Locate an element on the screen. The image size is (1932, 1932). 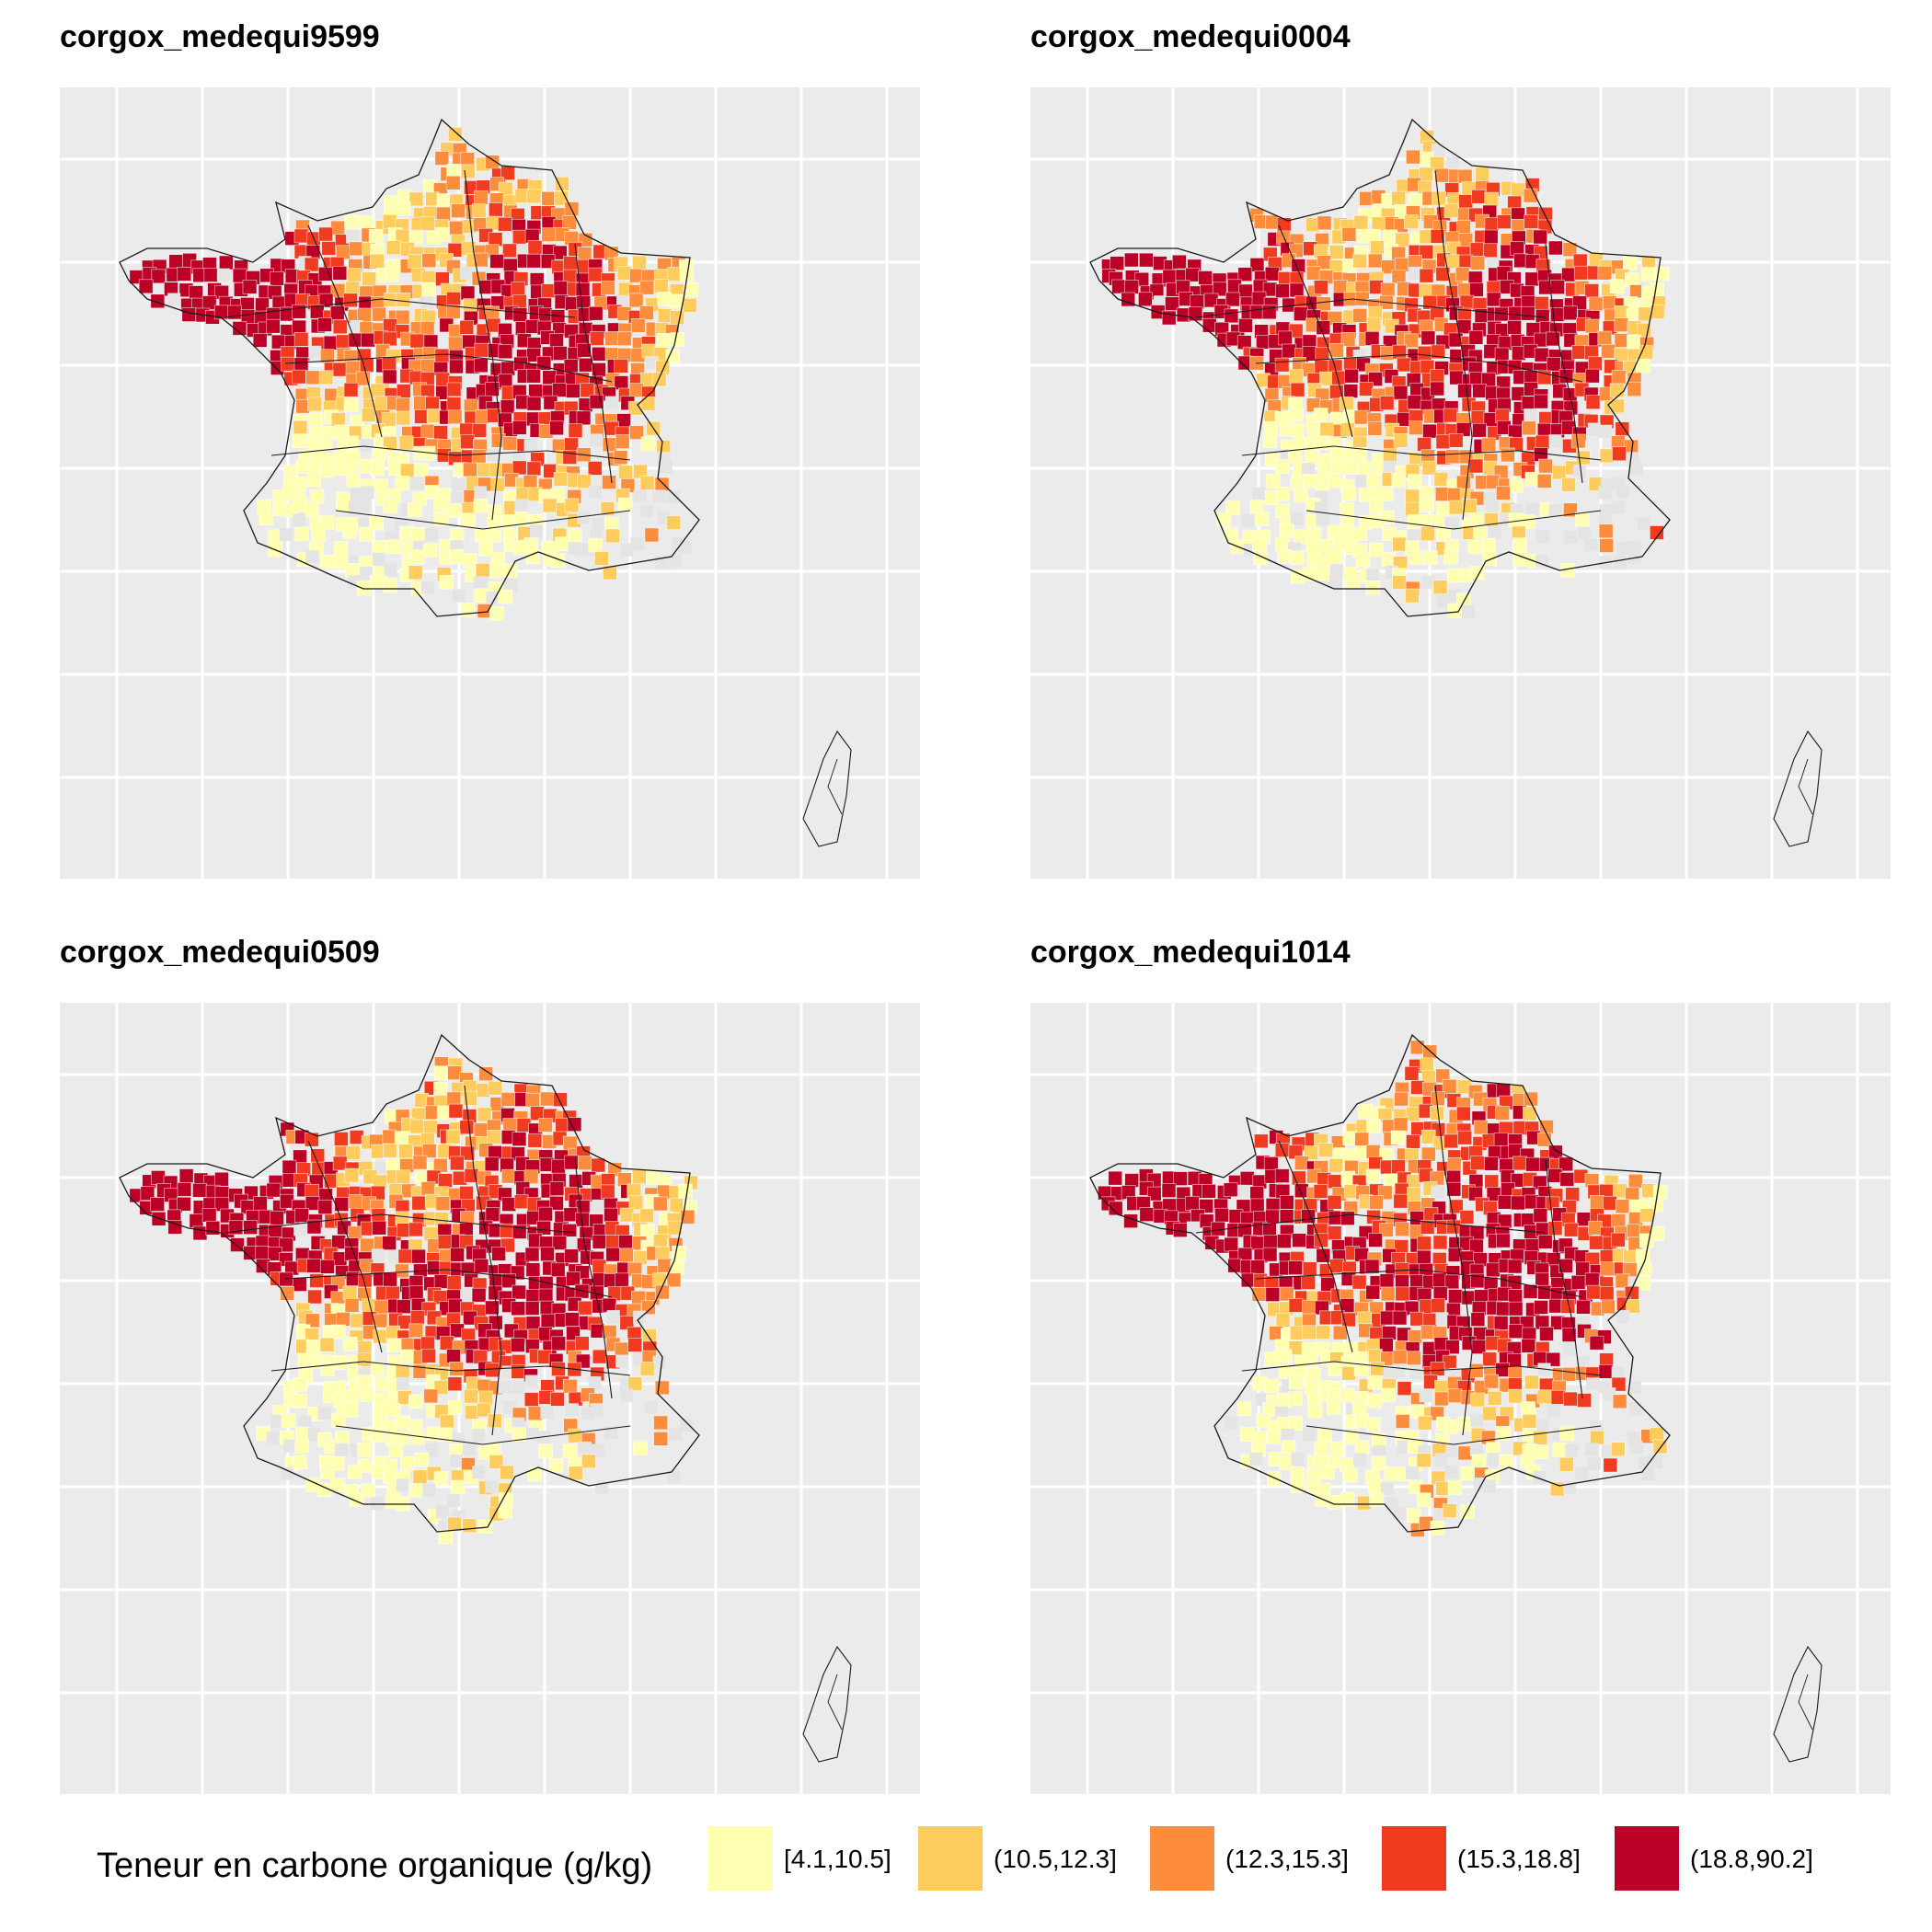
legend-label: (15.3,18.8] is located at coordinates (1519, 1859).